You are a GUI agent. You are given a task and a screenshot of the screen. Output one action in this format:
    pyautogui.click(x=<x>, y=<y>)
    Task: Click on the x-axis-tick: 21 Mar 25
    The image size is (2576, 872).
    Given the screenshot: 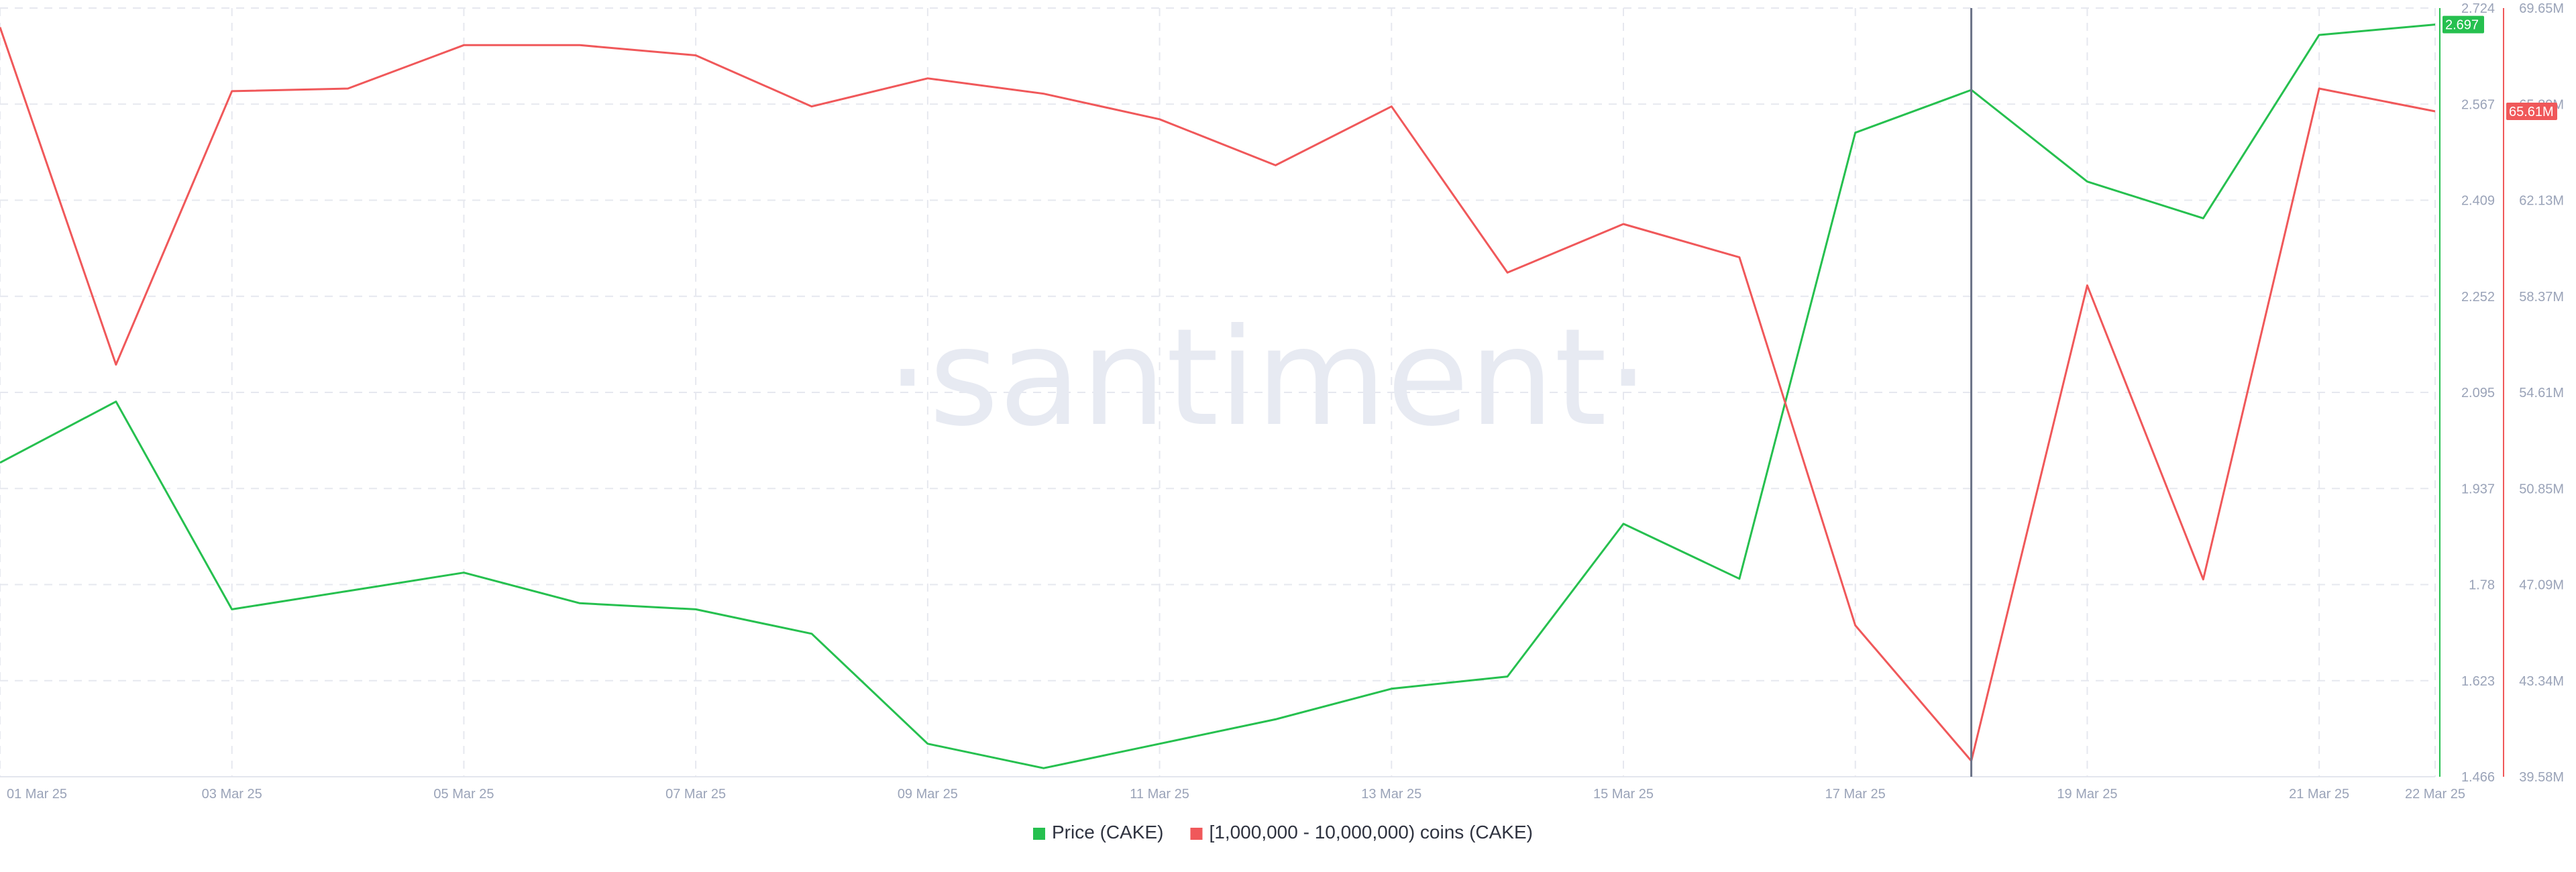 What is the action you would take?
    pyautogui.click(x=2319, y=795)
    